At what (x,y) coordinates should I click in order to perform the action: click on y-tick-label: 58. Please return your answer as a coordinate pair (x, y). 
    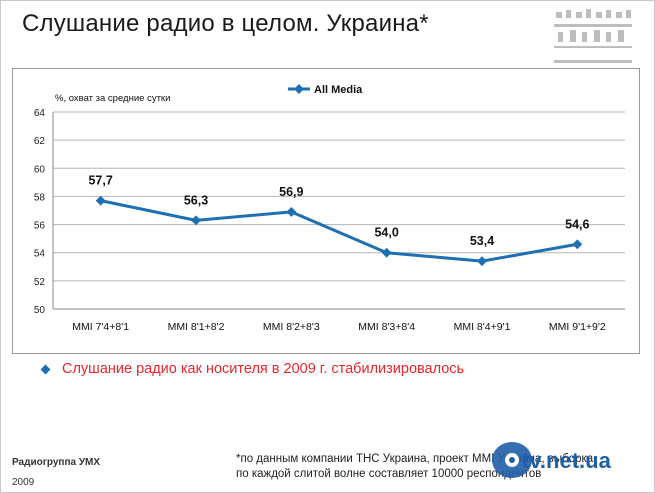
    Looking at the image, I should click on (40, 197).